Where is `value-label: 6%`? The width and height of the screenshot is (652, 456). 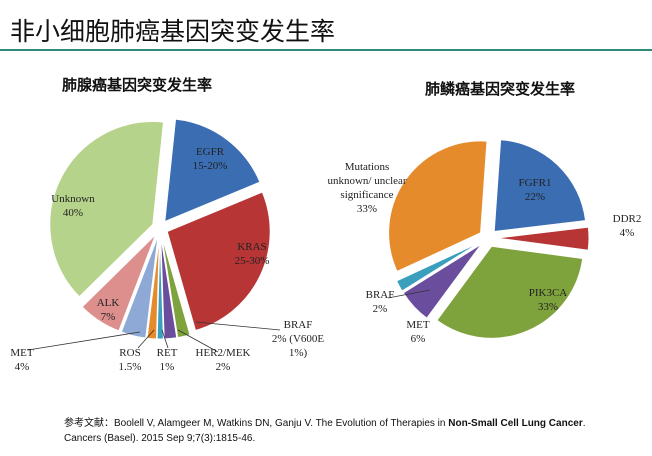
value-label: 6% is located at coordinates (418, 339).